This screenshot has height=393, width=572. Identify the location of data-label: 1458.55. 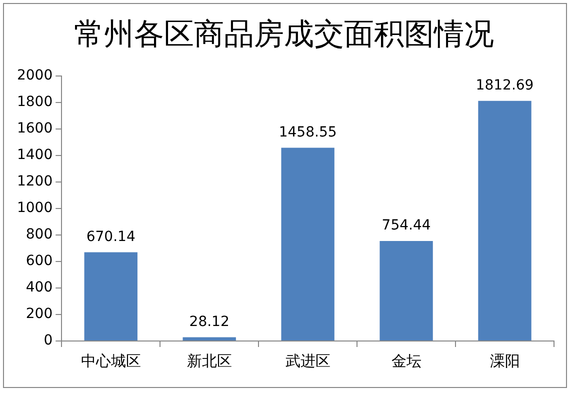
(307, 132).